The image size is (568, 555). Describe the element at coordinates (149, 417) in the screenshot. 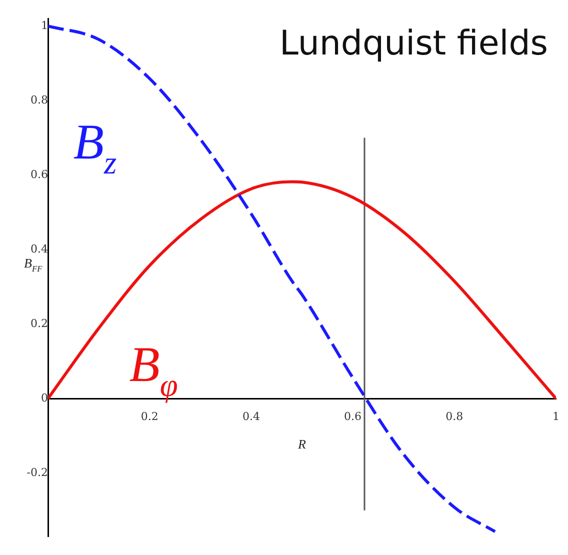

I see `x-tick-label: 0.2` at that location.